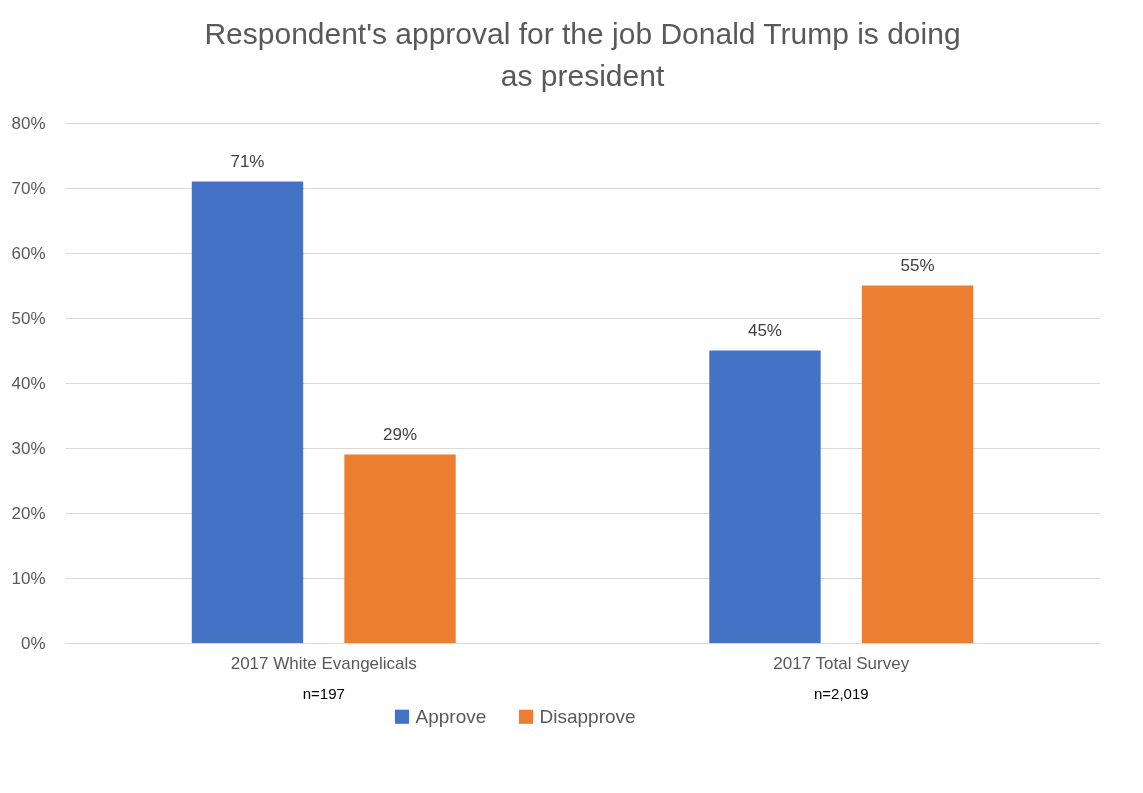 The width and height of the screenshot is (1143, 793). Describe the element at coordinates (28, 123) in the screenshot. I see `y-tick-label: 80%` at that location.